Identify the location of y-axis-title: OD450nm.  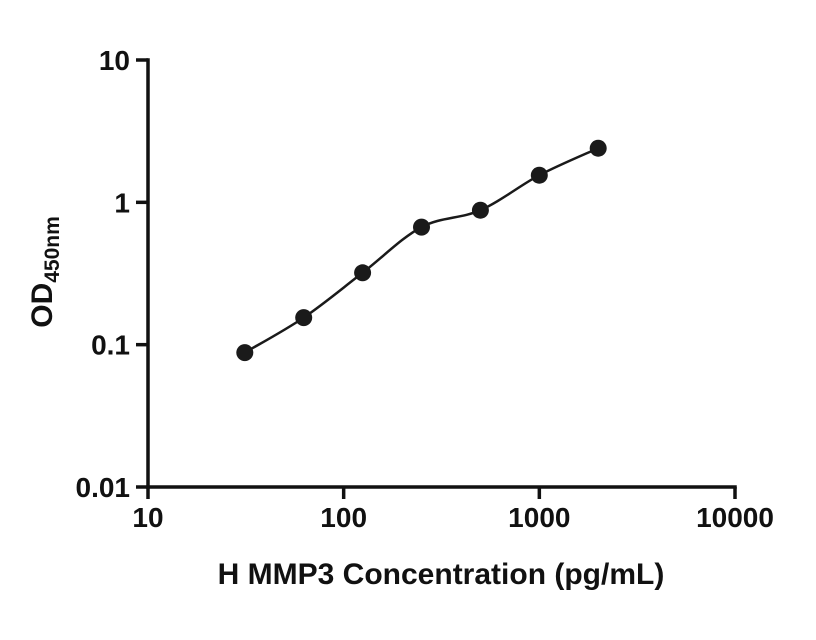
(45, 272).